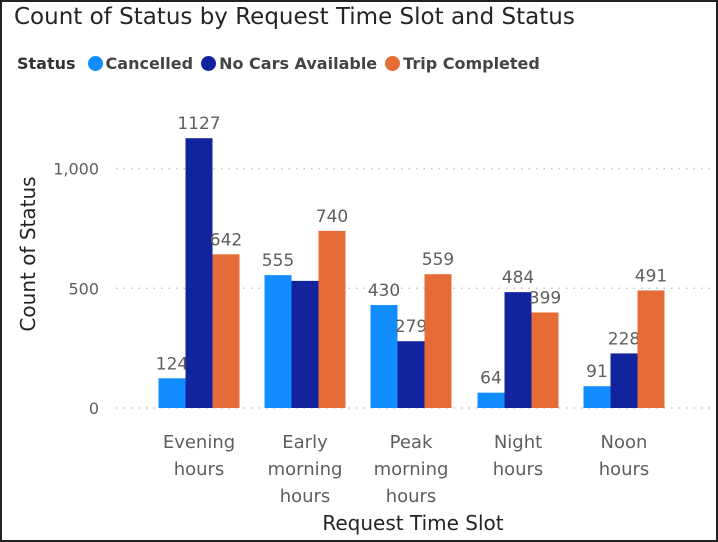 The image size is (718, 542). I want to click on legend-label-cancelled: Cancelled, so click(149, 63).